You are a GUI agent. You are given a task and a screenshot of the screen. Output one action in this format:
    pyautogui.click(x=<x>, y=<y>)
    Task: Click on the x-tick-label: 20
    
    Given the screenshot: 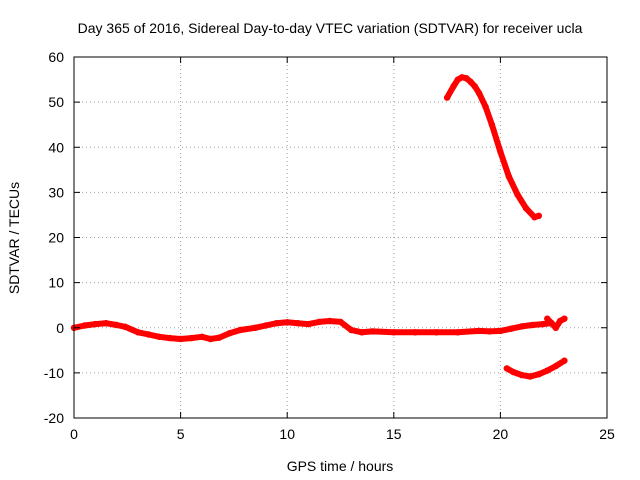 What is the action you would take?
    pyautogui.click(x=501, y=434)
    